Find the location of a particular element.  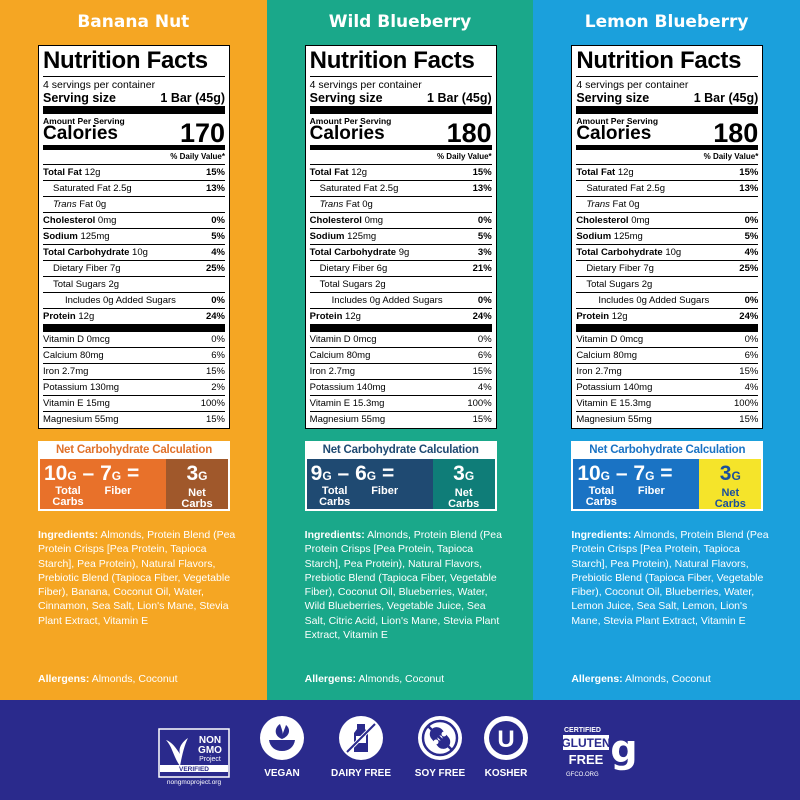

non-gmo-line2: GMO is located at coordinates (210, 750).